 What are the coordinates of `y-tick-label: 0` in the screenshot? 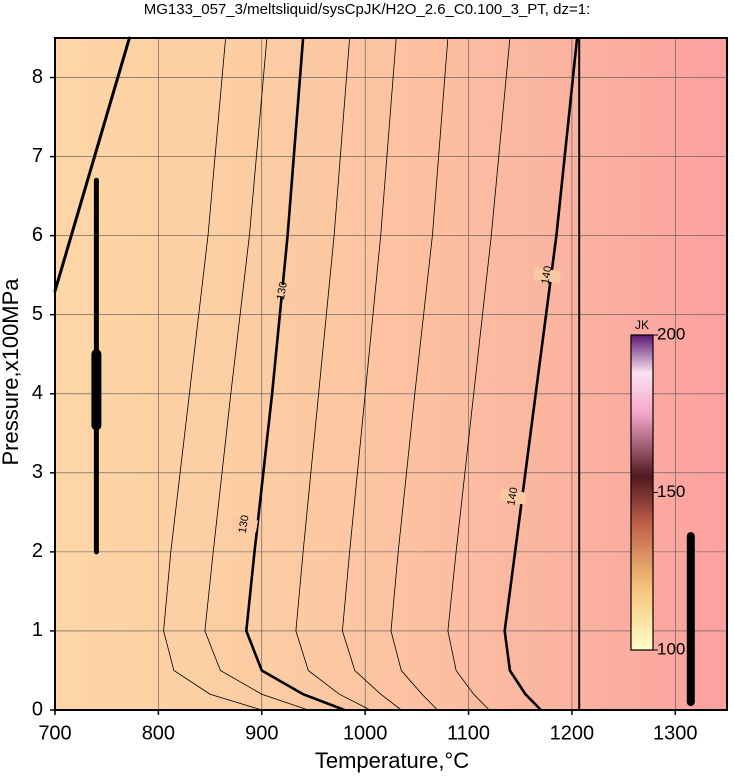 It's located at (37, 709).